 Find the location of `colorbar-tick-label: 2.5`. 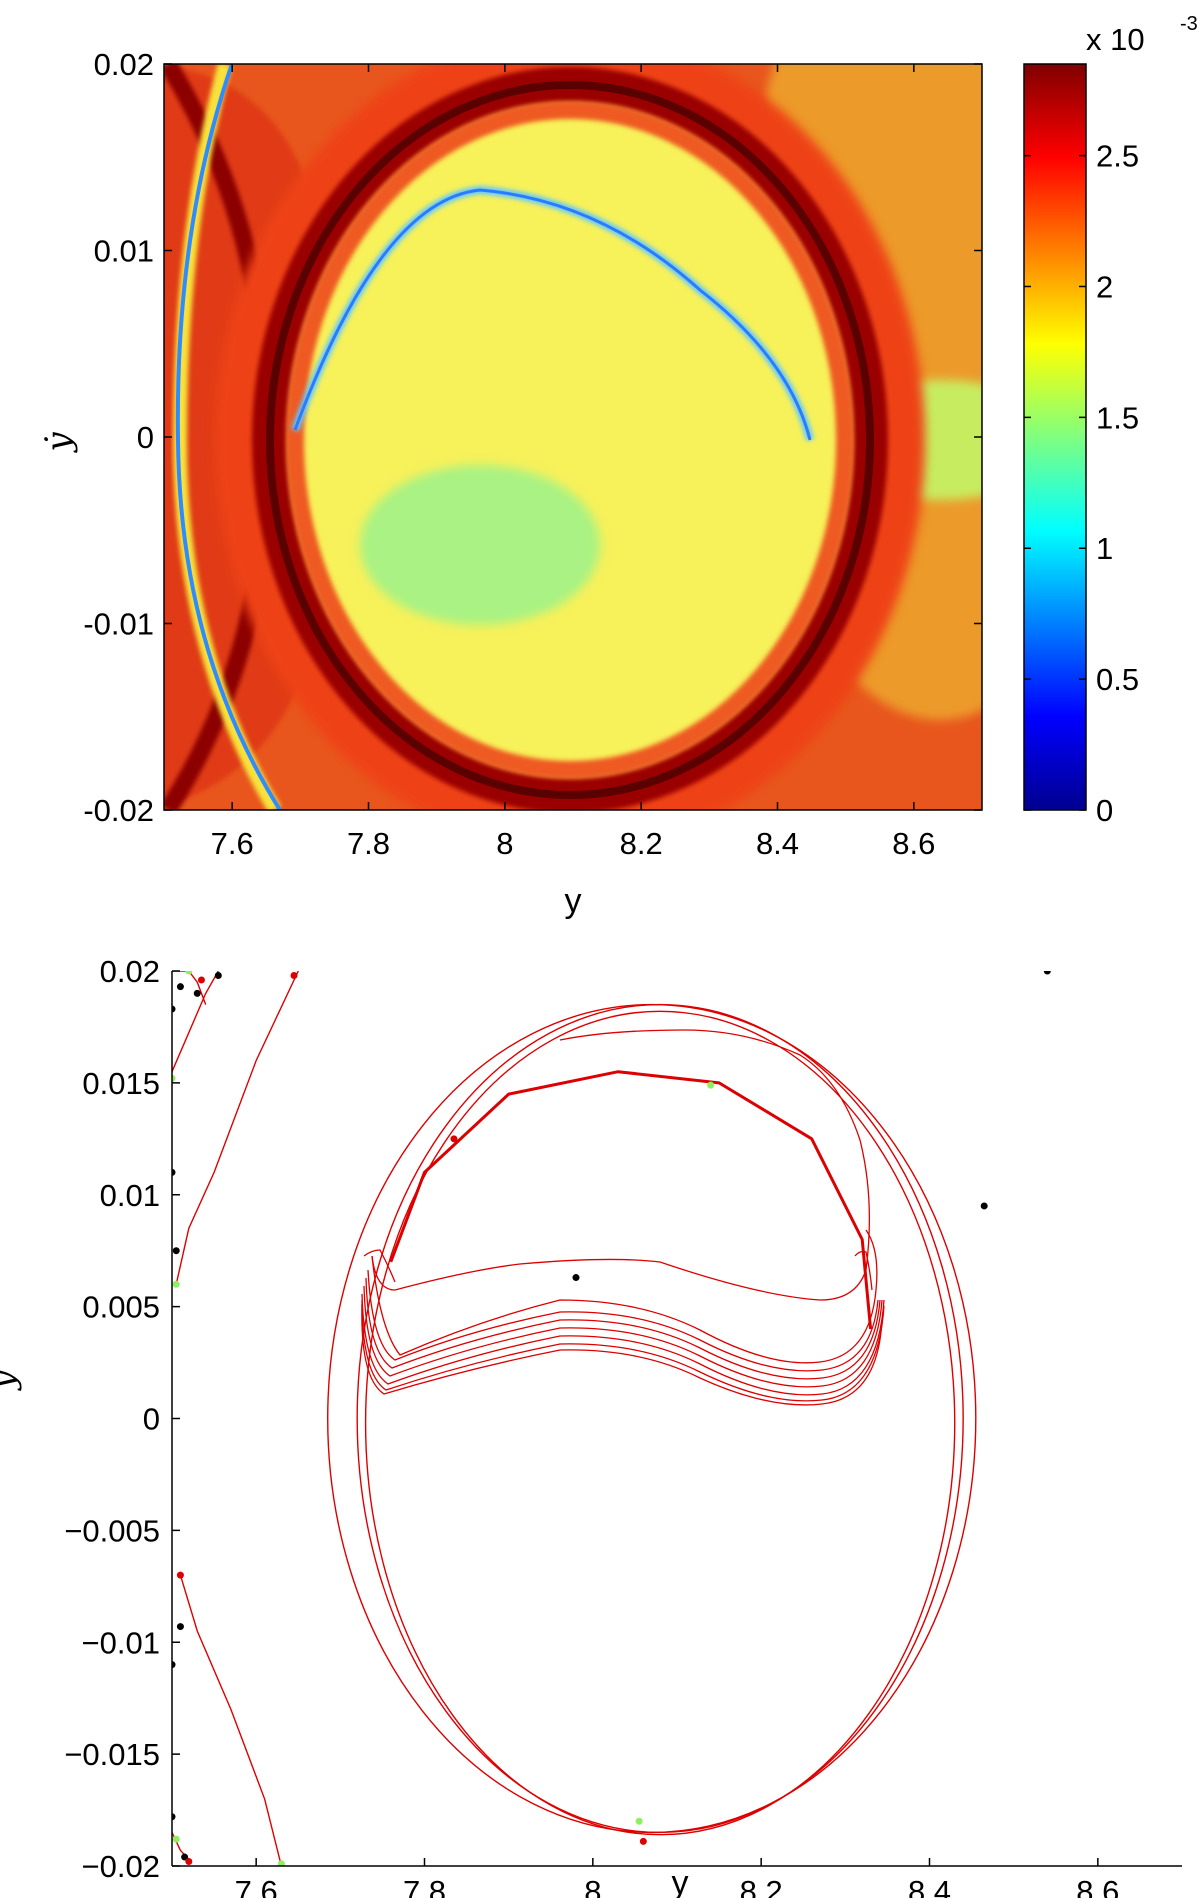

colorbar-tick-label: 2.5 is located at coordinates (1117, 156).